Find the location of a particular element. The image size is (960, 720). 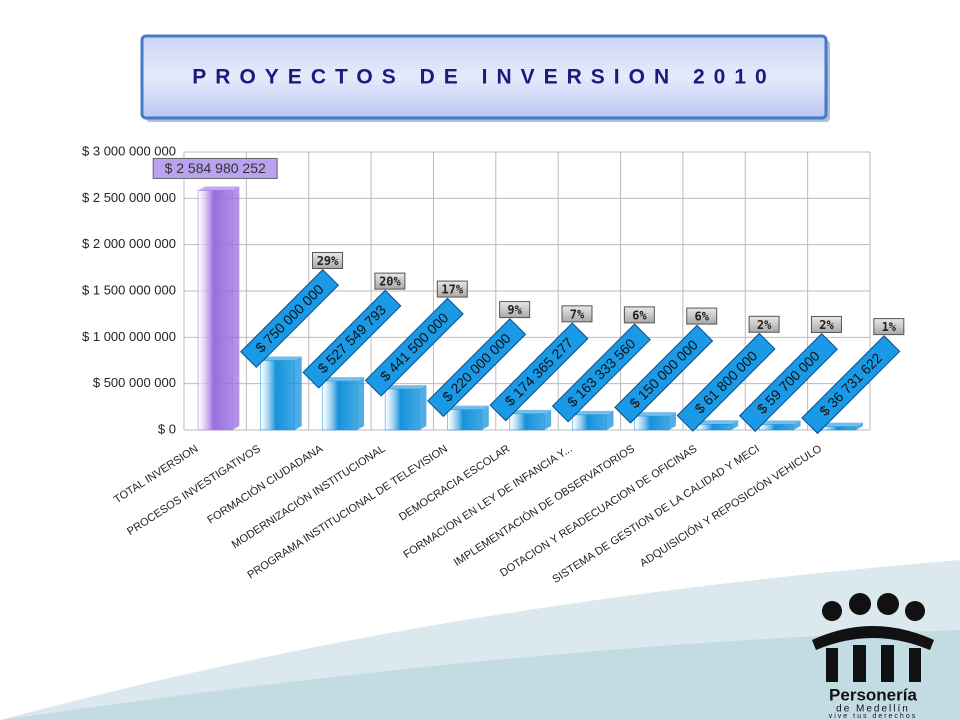

y-tick-label: $ 2 000 000 000 is located at coordinates (129, 243).